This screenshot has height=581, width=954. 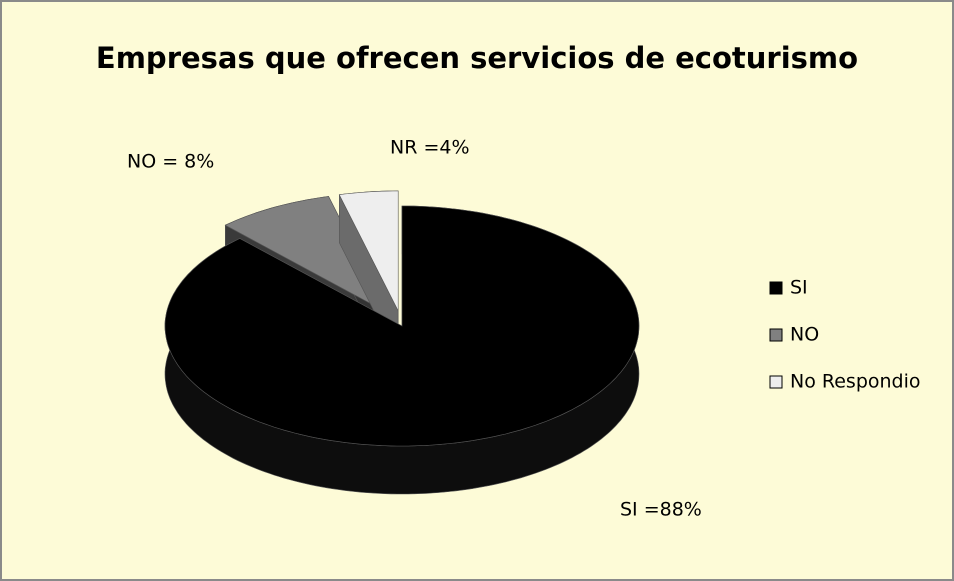 What do you see at coordinates (430, 148) in the screenshot?
I see `data-label: NR =4%` at bounding box center [430, 148].